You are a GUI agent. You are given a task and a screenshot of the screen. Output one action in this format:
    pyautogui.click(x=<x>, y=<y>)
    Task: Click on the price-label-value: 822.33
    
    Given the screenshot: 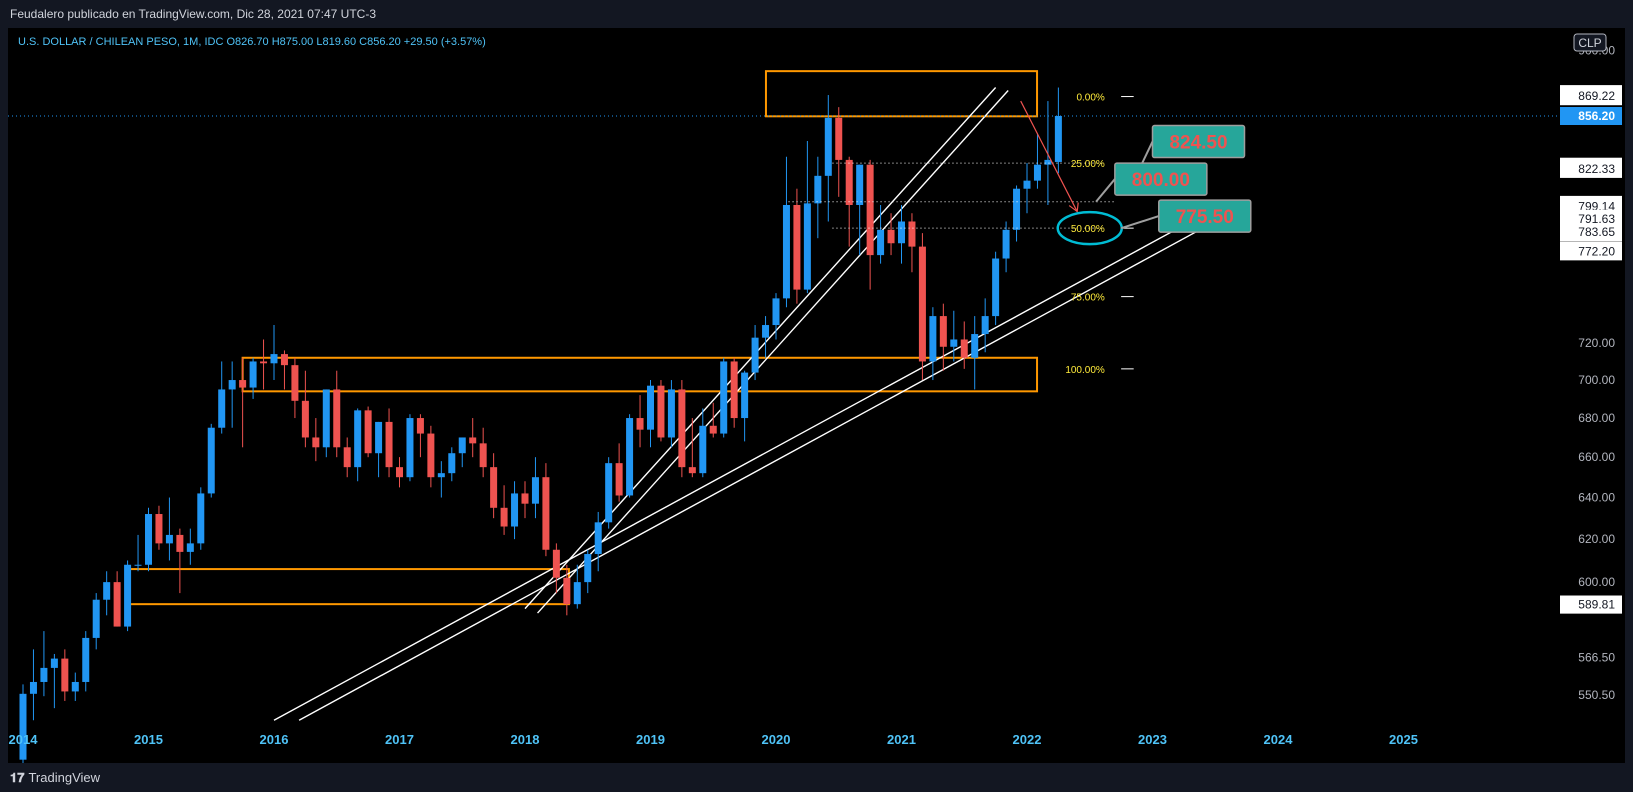 What is the action you would take?
    pyautogui.click(x=1596, y=169)
    